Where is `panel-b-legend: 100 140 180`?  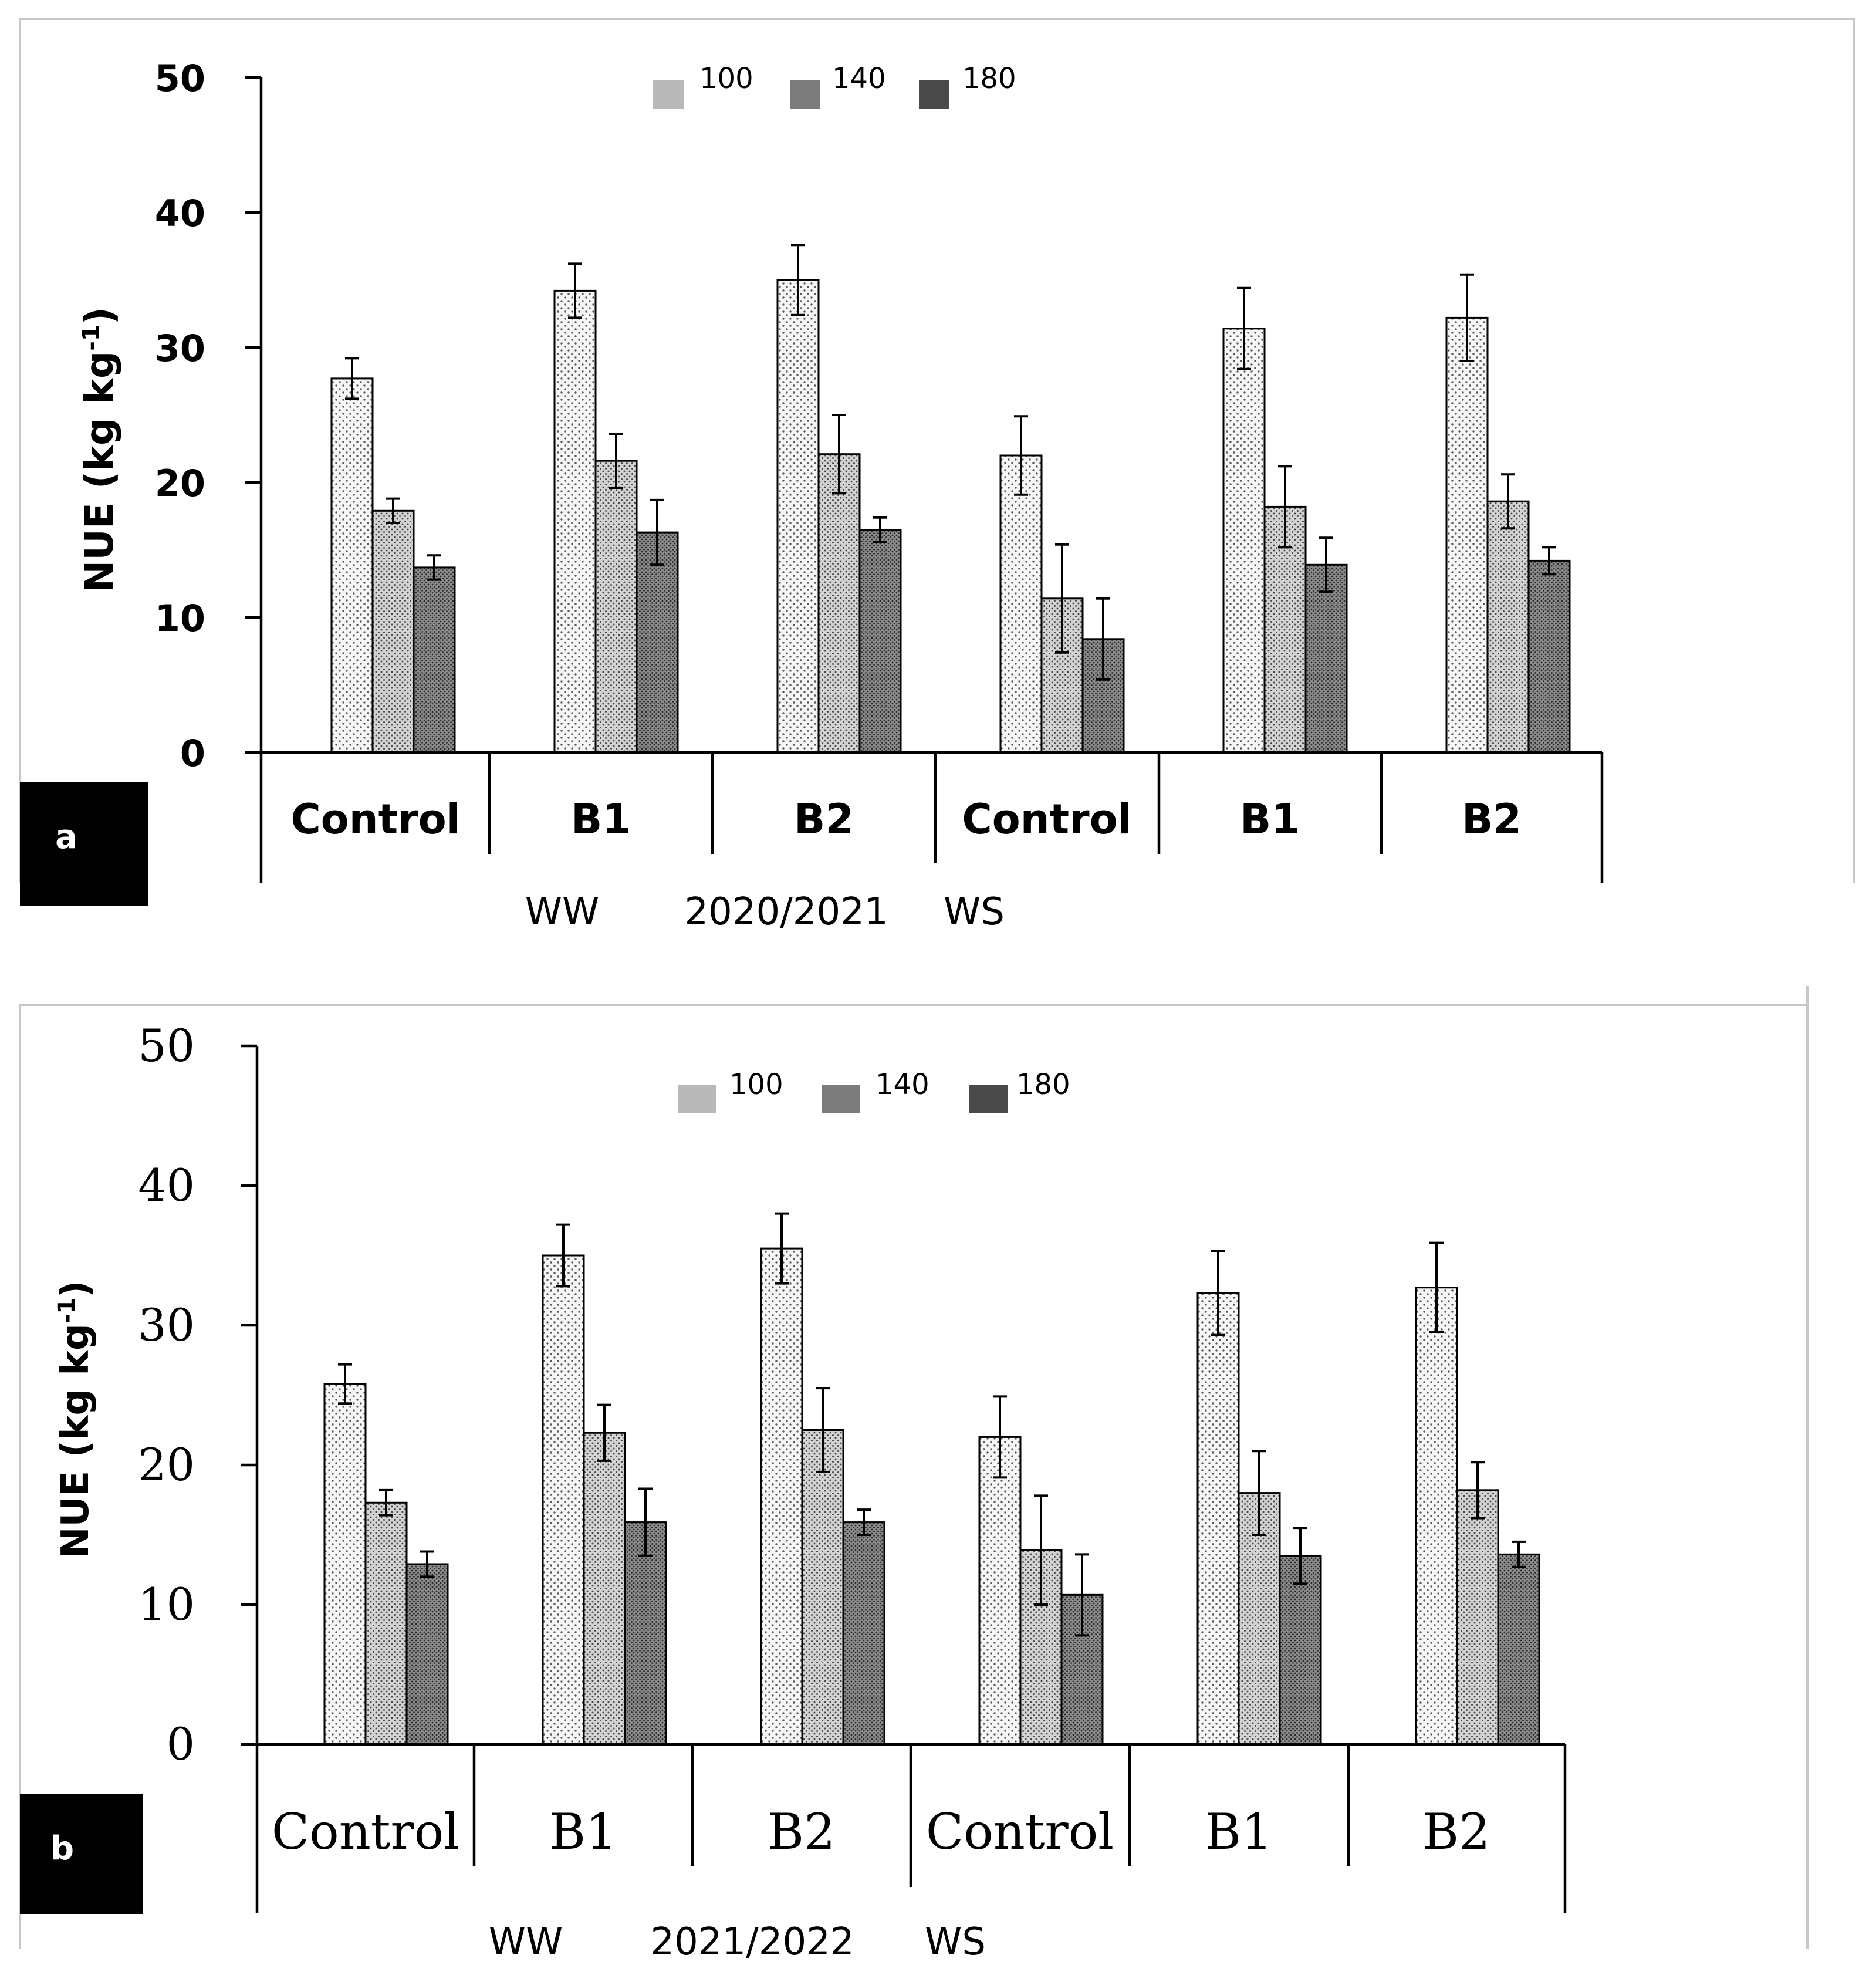
panel-b-legend: 100 140 180 is located at coordinates (874, 1090).